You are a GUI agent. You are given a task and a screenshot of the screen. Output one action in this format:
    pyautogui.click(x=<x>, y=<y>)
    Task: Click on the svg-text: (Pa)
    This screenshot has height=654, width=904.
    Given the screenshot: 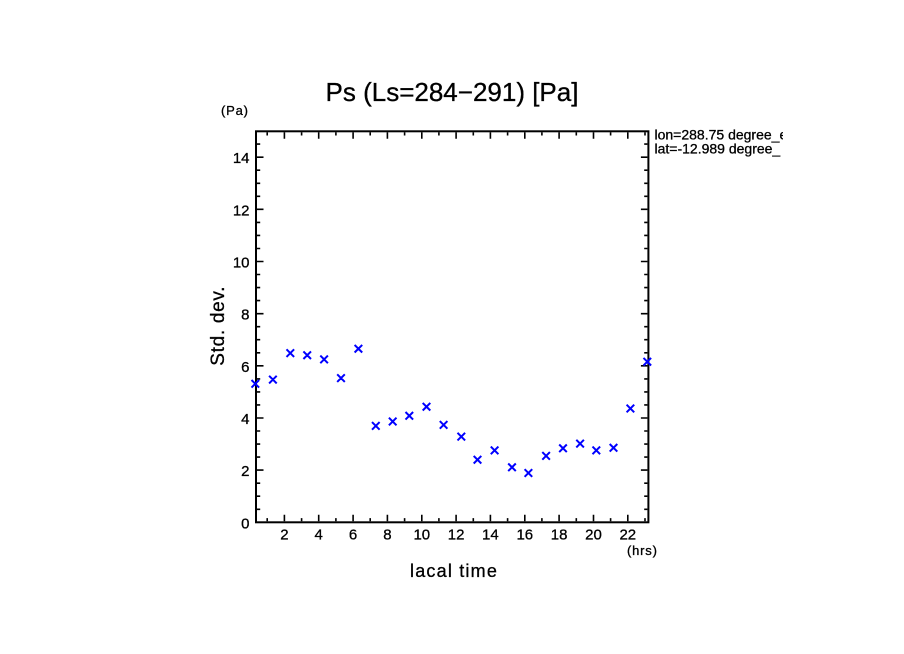 What is the action you would take?
    pyautogui.click(x=235, y=110)
    